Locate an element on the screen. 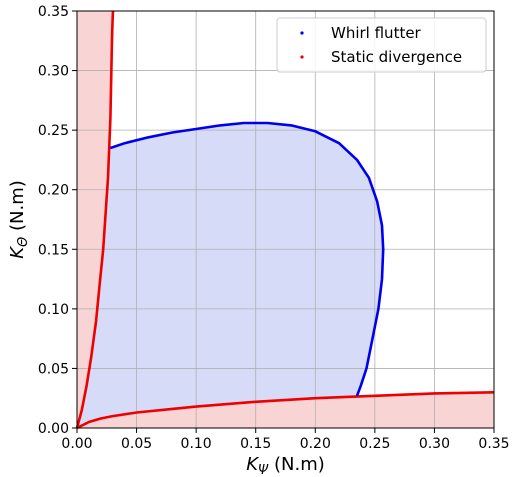 This screenshot has height=477, width=512. x-tick-label: 0.00 is located at coordinates (76, 444).